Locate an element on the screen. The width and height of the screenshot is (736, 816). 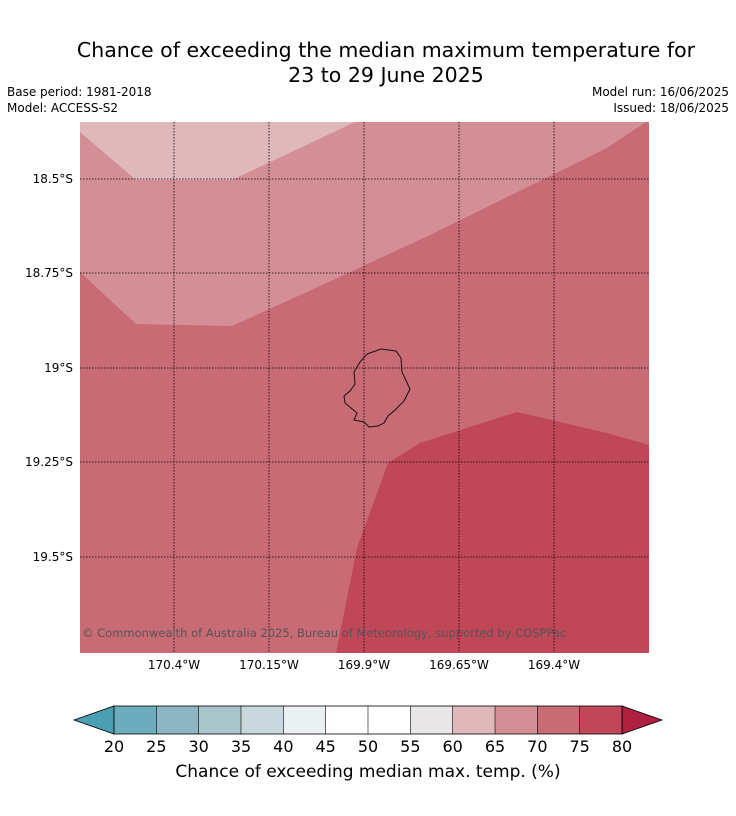
meta-right: Model run: 16/06/2025 Issued: 18/06/2025 is located at coordinates (660, 100).